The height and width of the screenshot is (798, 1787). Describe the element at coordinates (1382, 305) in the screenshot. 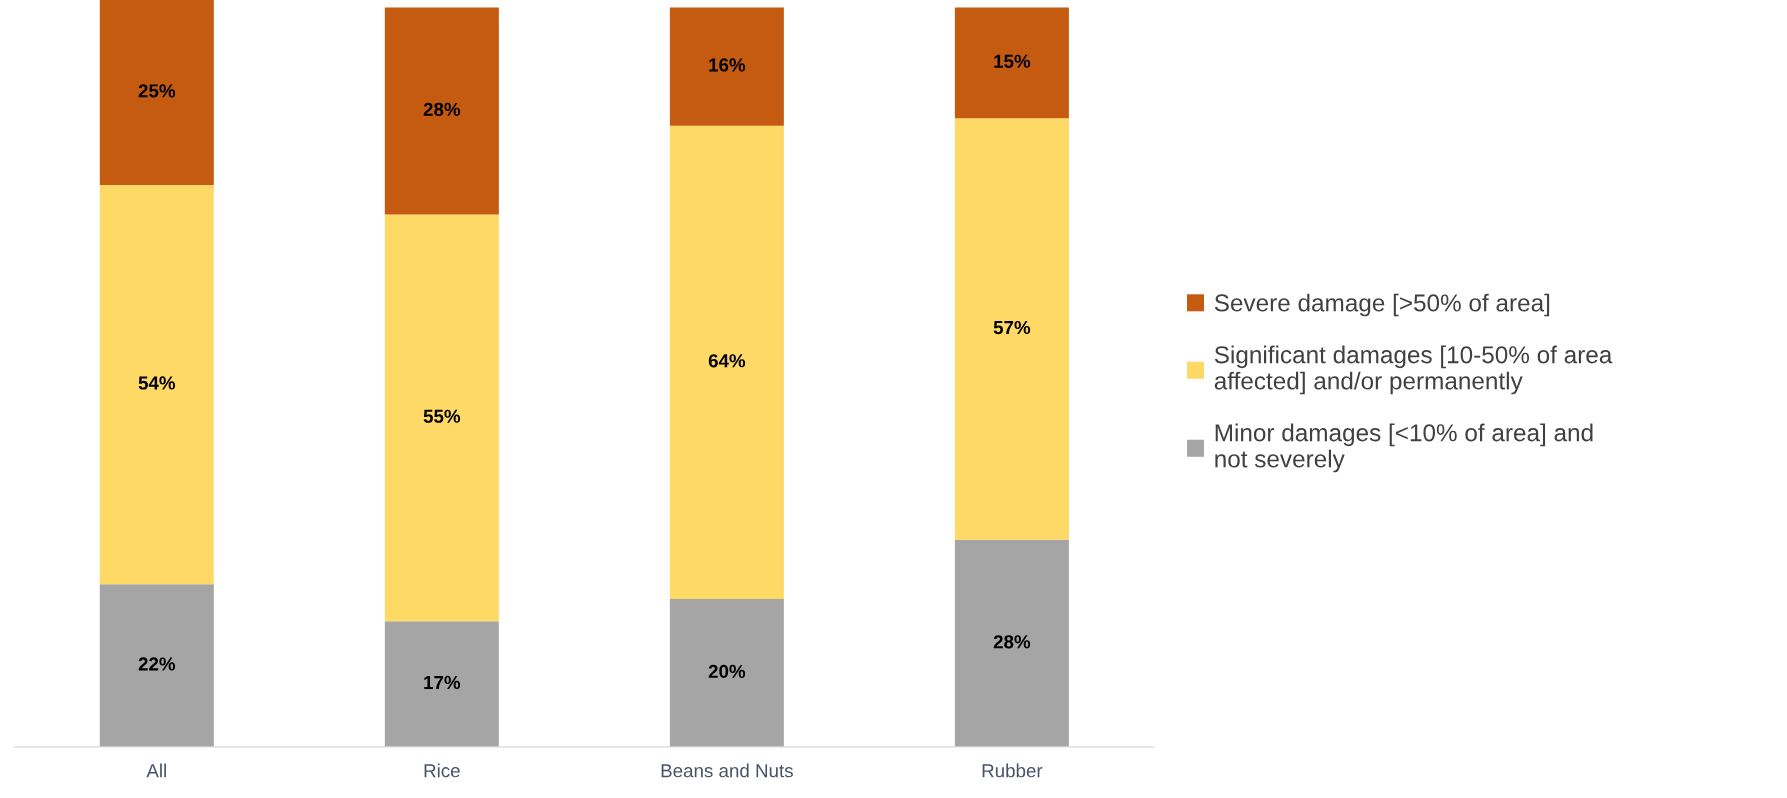

I see `legend-label: Severe damage [>50% of area]` at that location.